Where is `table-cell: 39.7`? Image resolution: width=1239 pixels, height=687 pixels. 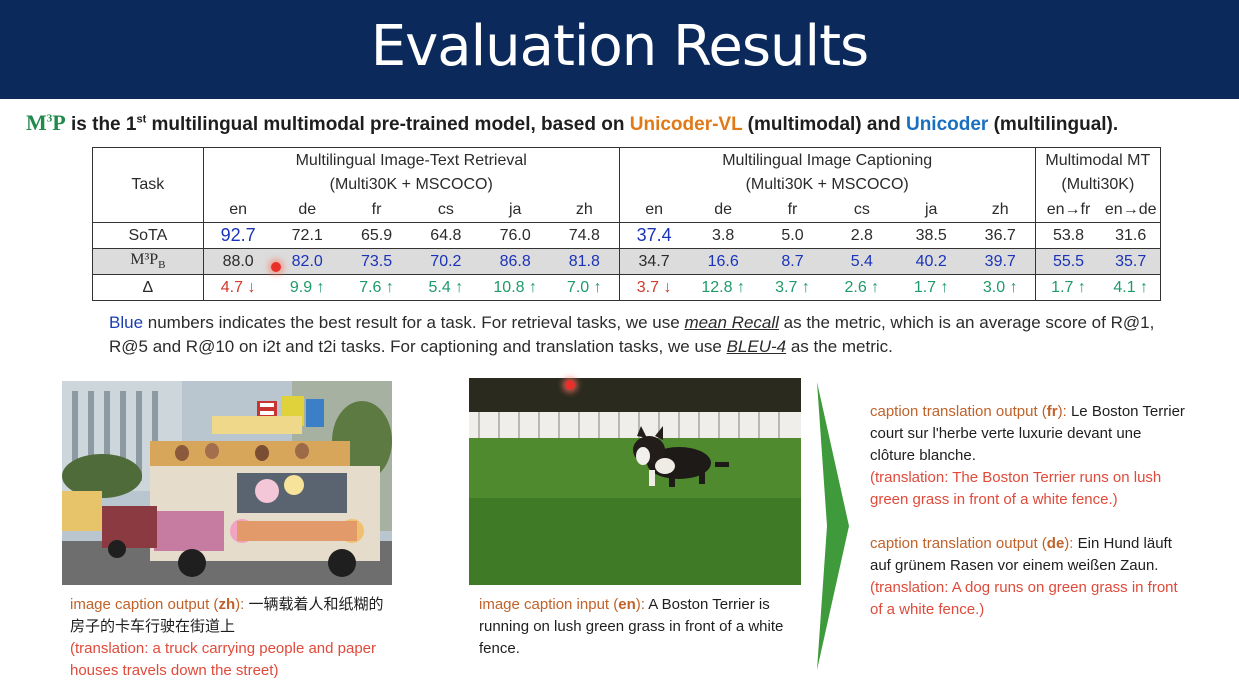
table-cell: 39.7 is located at coordinates (1000, 261).